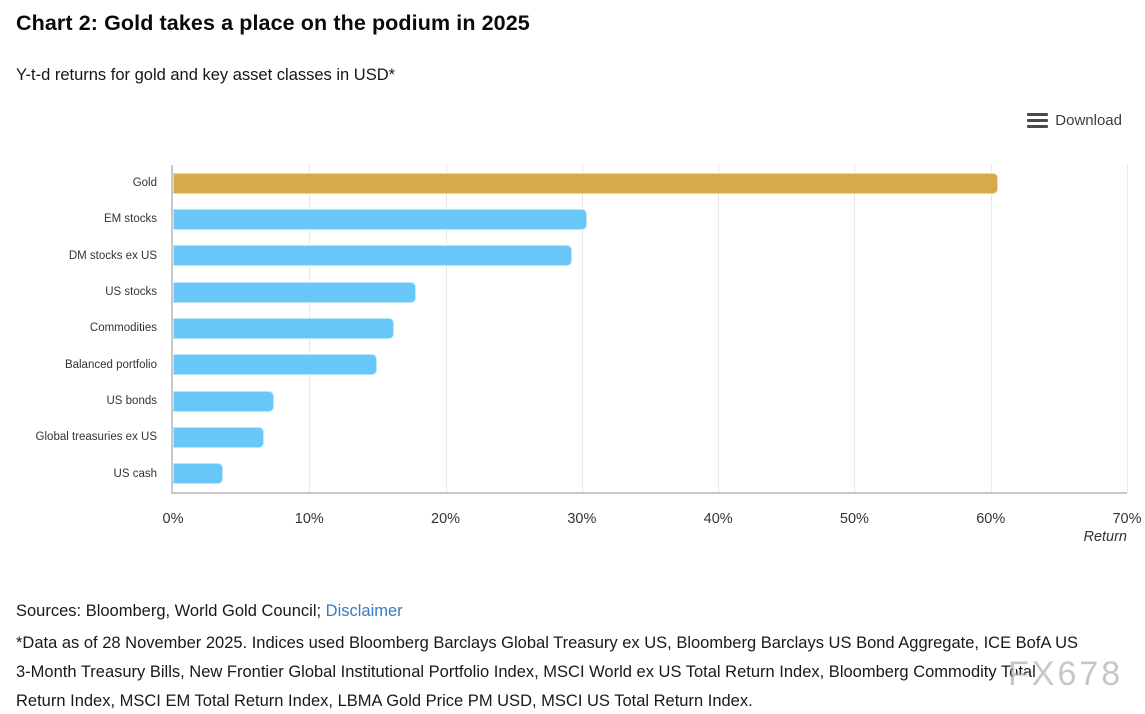 Image resolution: width=1145 pixels, height=714 pixels. What do you see at coordinates (219, 437) in the screenshot?
I see `bar-global-treasuries-ex-us` at bounding box center [219, 437].